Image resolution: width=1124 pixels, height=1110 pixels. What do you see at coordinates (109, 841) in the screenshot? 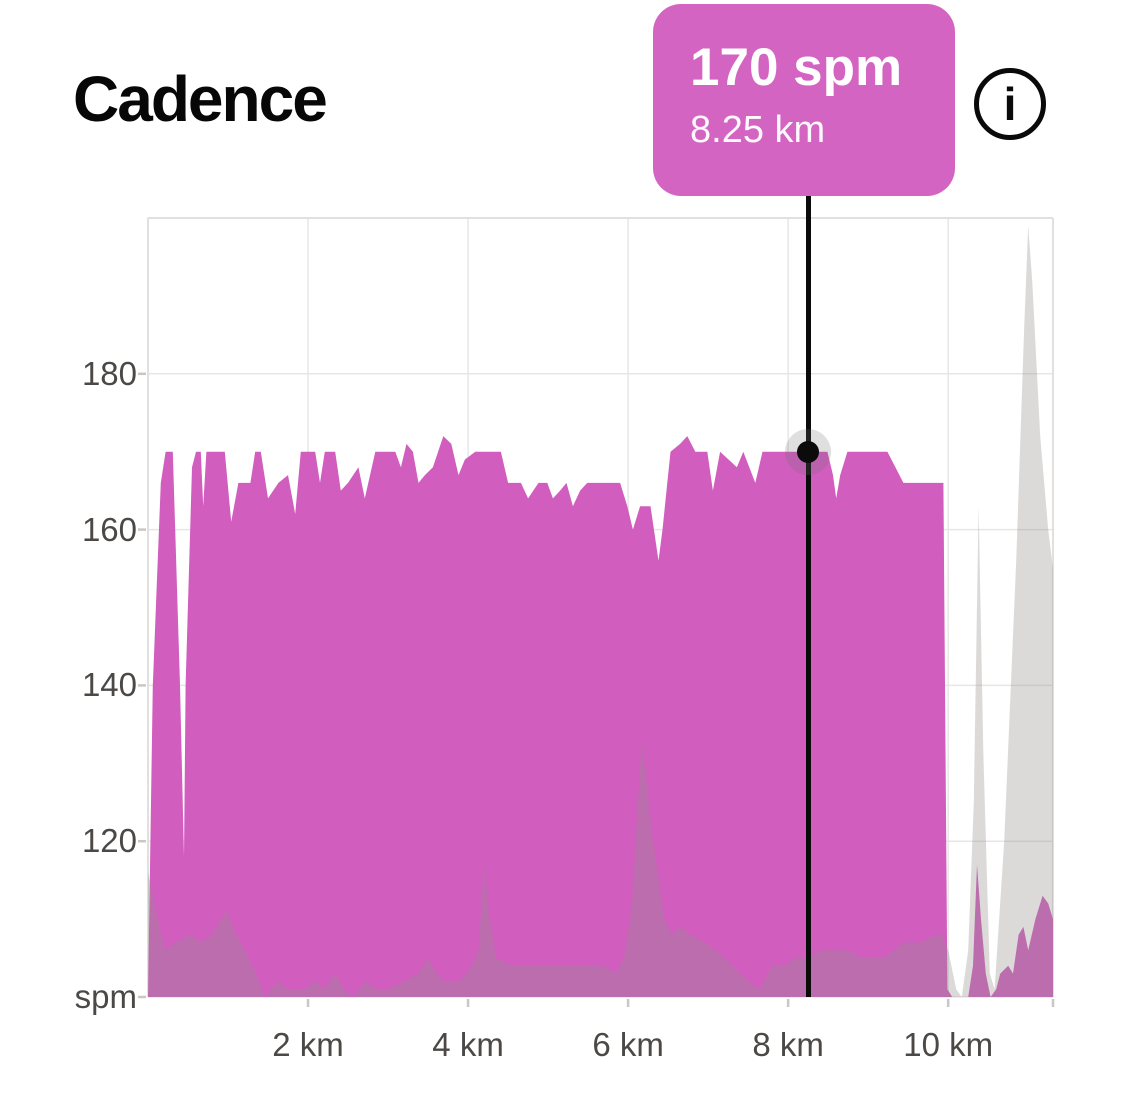
I see `y-tick-label: 120` at bounding box center [109, 841].